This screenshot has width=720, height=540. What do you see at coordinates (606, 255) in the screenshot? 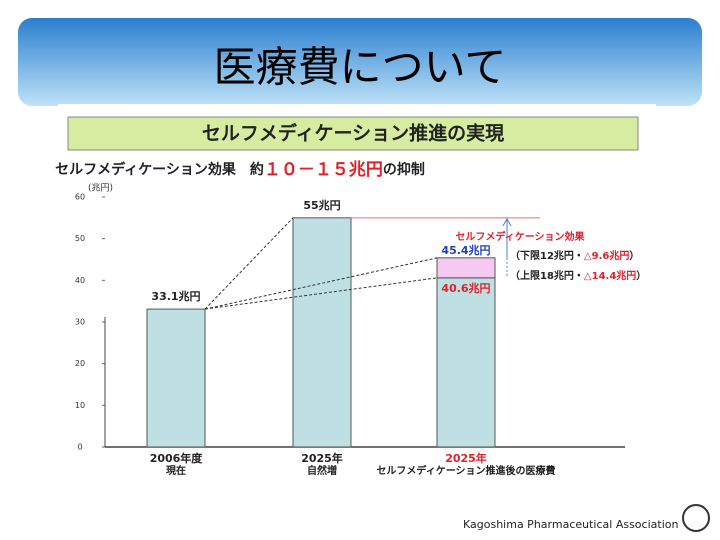
I see `effect-note-part: △9.6兆円` at bounding box center [606, 255].